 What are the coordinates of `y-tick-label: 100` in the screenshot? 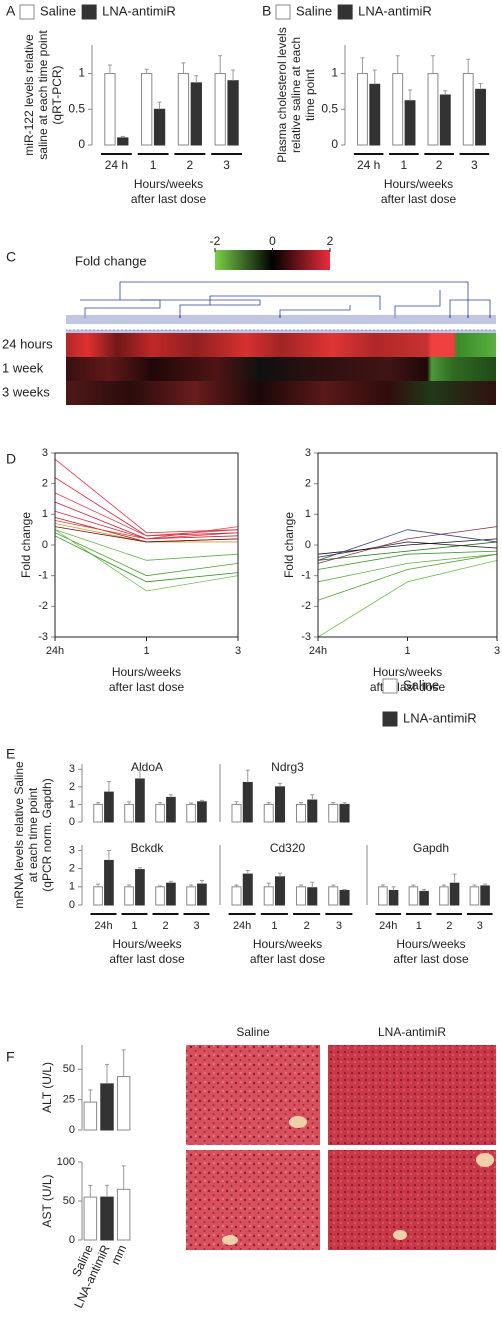 It's located at (66, 1162).